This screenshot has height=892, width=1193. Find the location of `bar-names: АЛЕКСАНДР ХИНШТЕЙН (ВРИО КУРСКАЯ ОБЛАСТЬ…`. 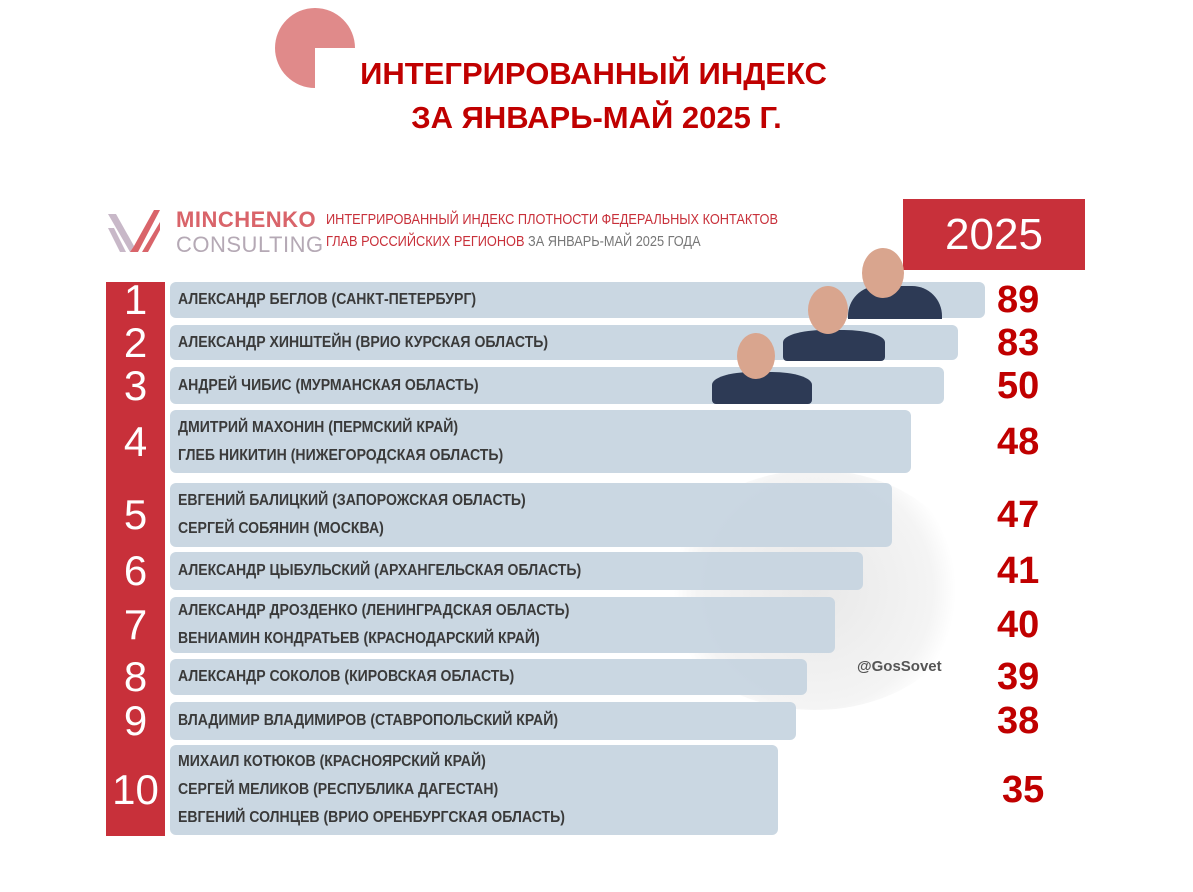

bar-names: АЛЕКСАНДР ХИНШТЕЙН (ВРИО КУРСКАЯ ОБЛАСТЬ… is located at coordinates (363, 343).